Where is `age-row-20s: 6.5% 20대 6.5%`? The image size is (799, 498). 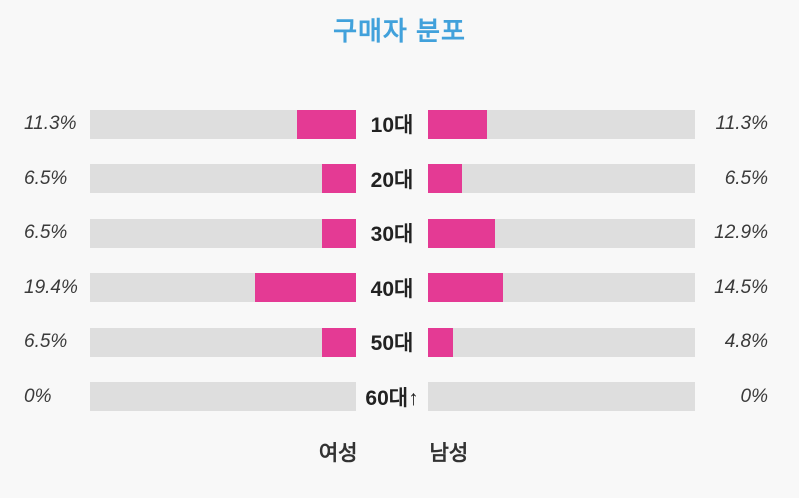
age-row-20s: 6.5% 20대 6.5% is located at coordinates (399, 179).